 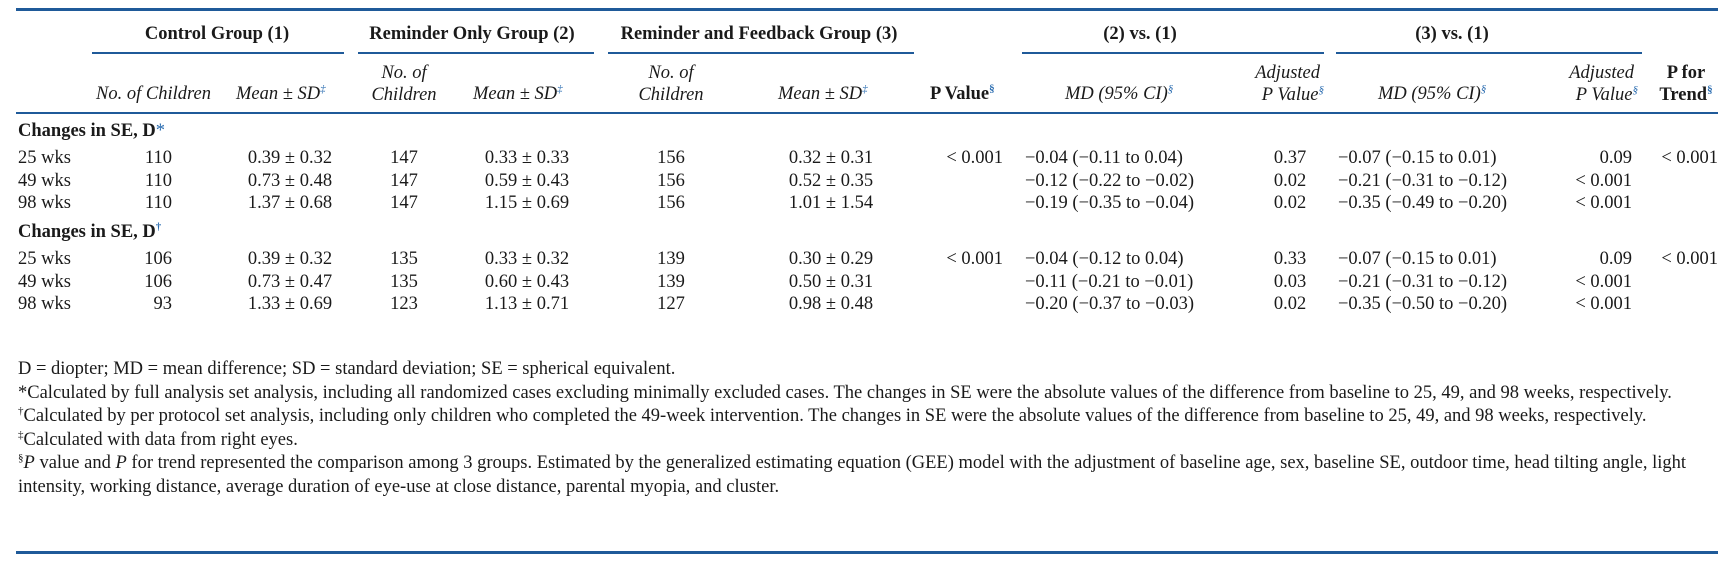 What do you see at coordinates (1140, 34) in the screenshot?
I see `group-header-2-vs-1: (2) vs. (1)` at bounding box center [1140, 34].